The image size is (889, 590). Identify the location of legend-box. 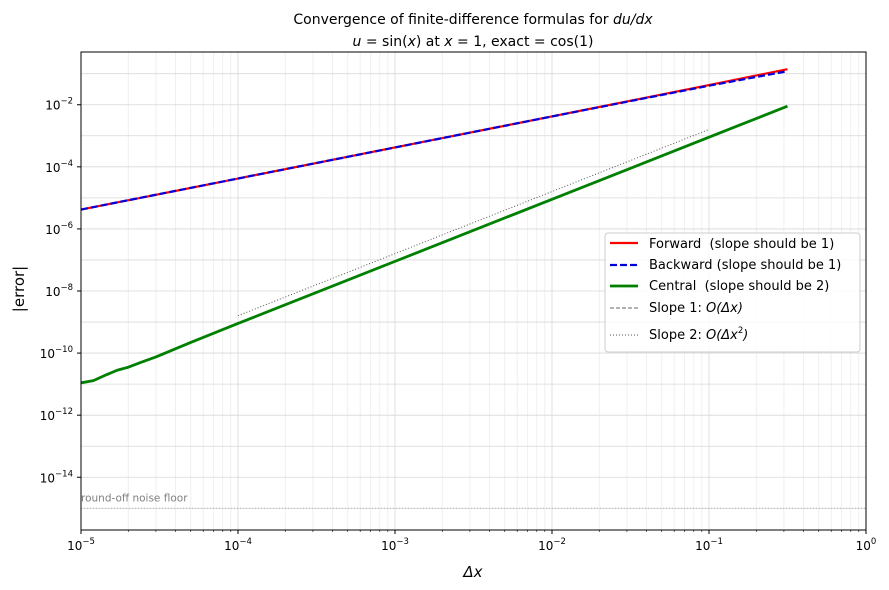
(732, 292).